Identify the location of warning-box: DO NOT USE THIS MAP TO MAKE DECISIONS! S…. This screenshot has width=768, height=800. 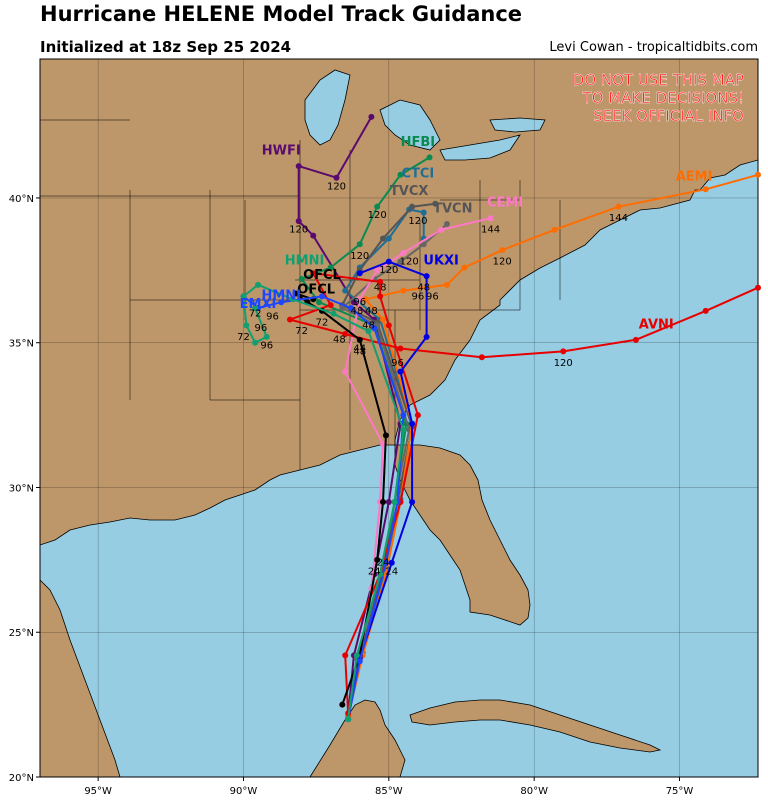
(659, 98).